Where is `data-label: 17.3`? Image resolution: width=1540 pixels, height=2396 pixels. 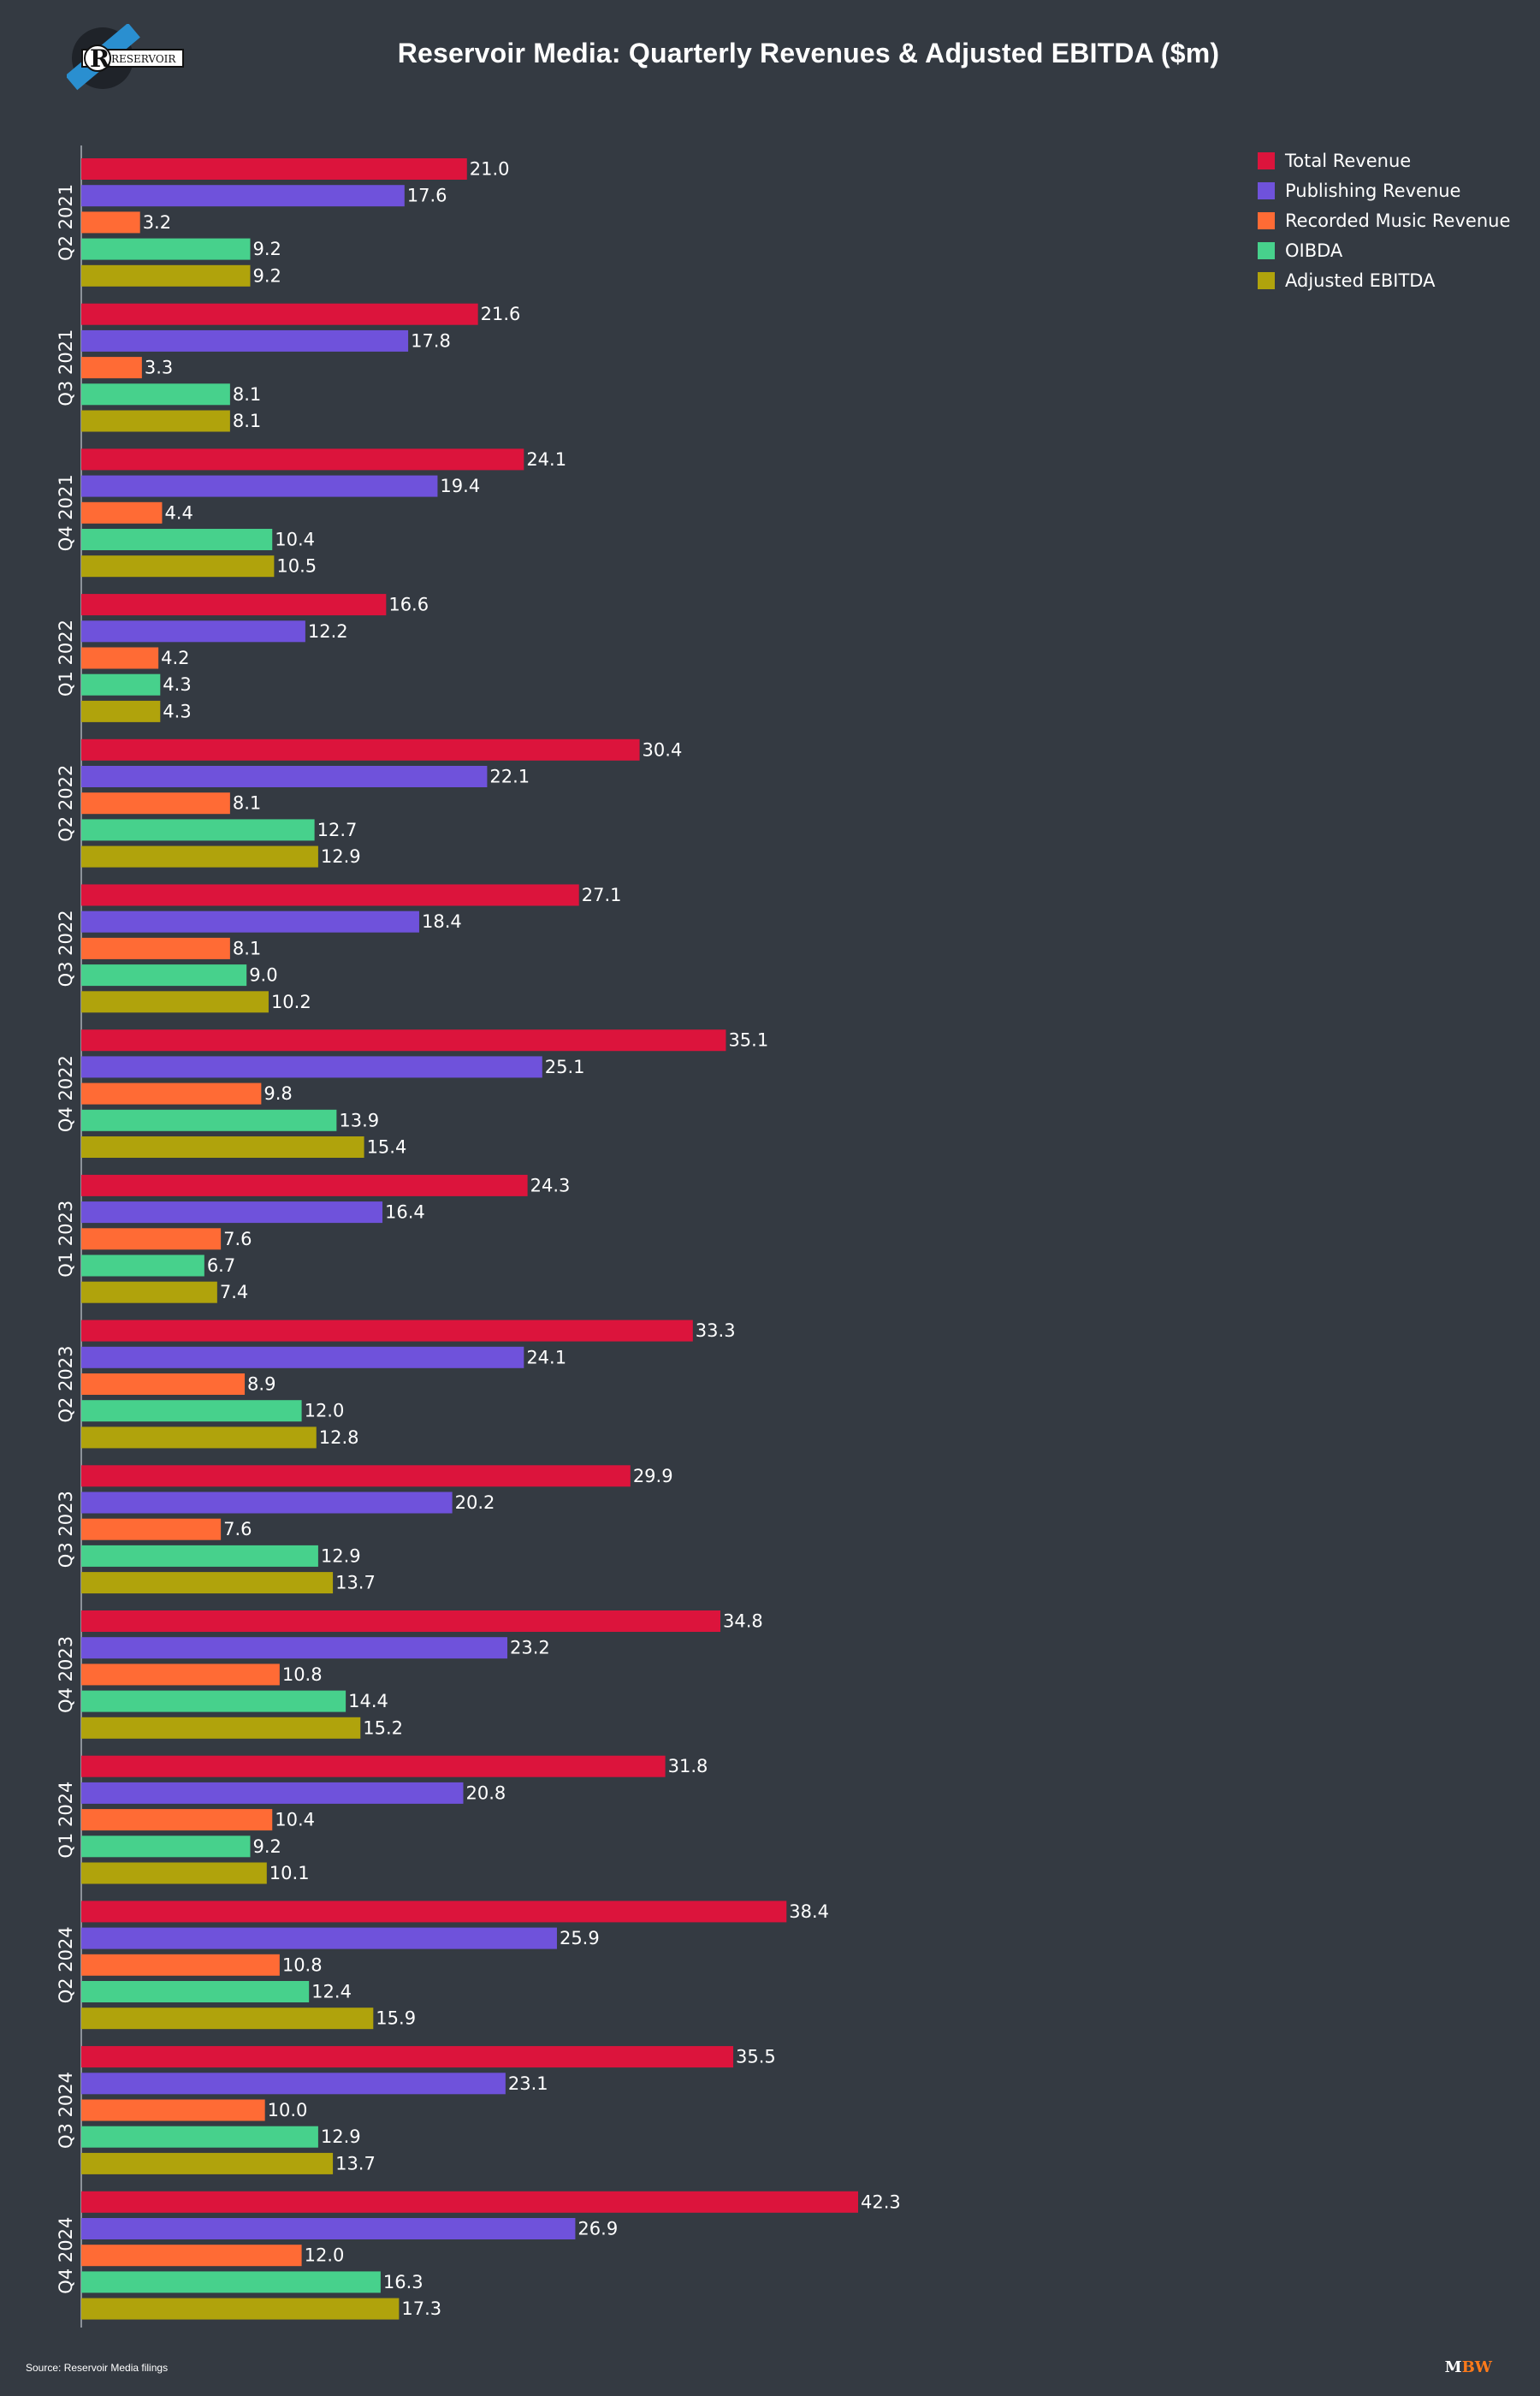
data-label: 17.3 is located at coordinates (421, 2309).